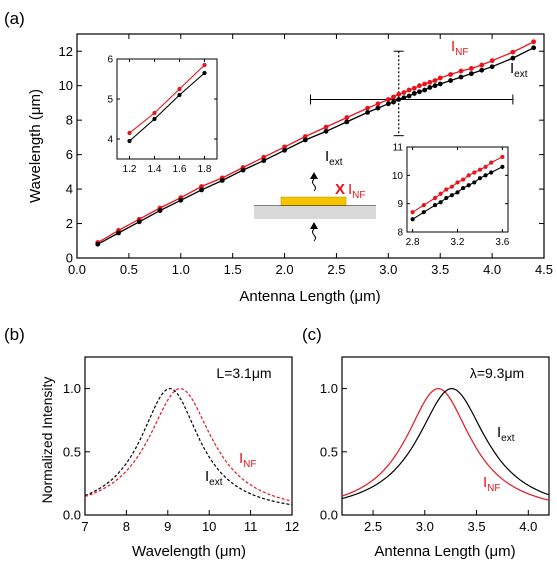 The width and height of the screenshot is (557, 563). Describe the element at coordinates (544, 269) in the screenshot. I see `x-tick-label: 4.5` at that location.